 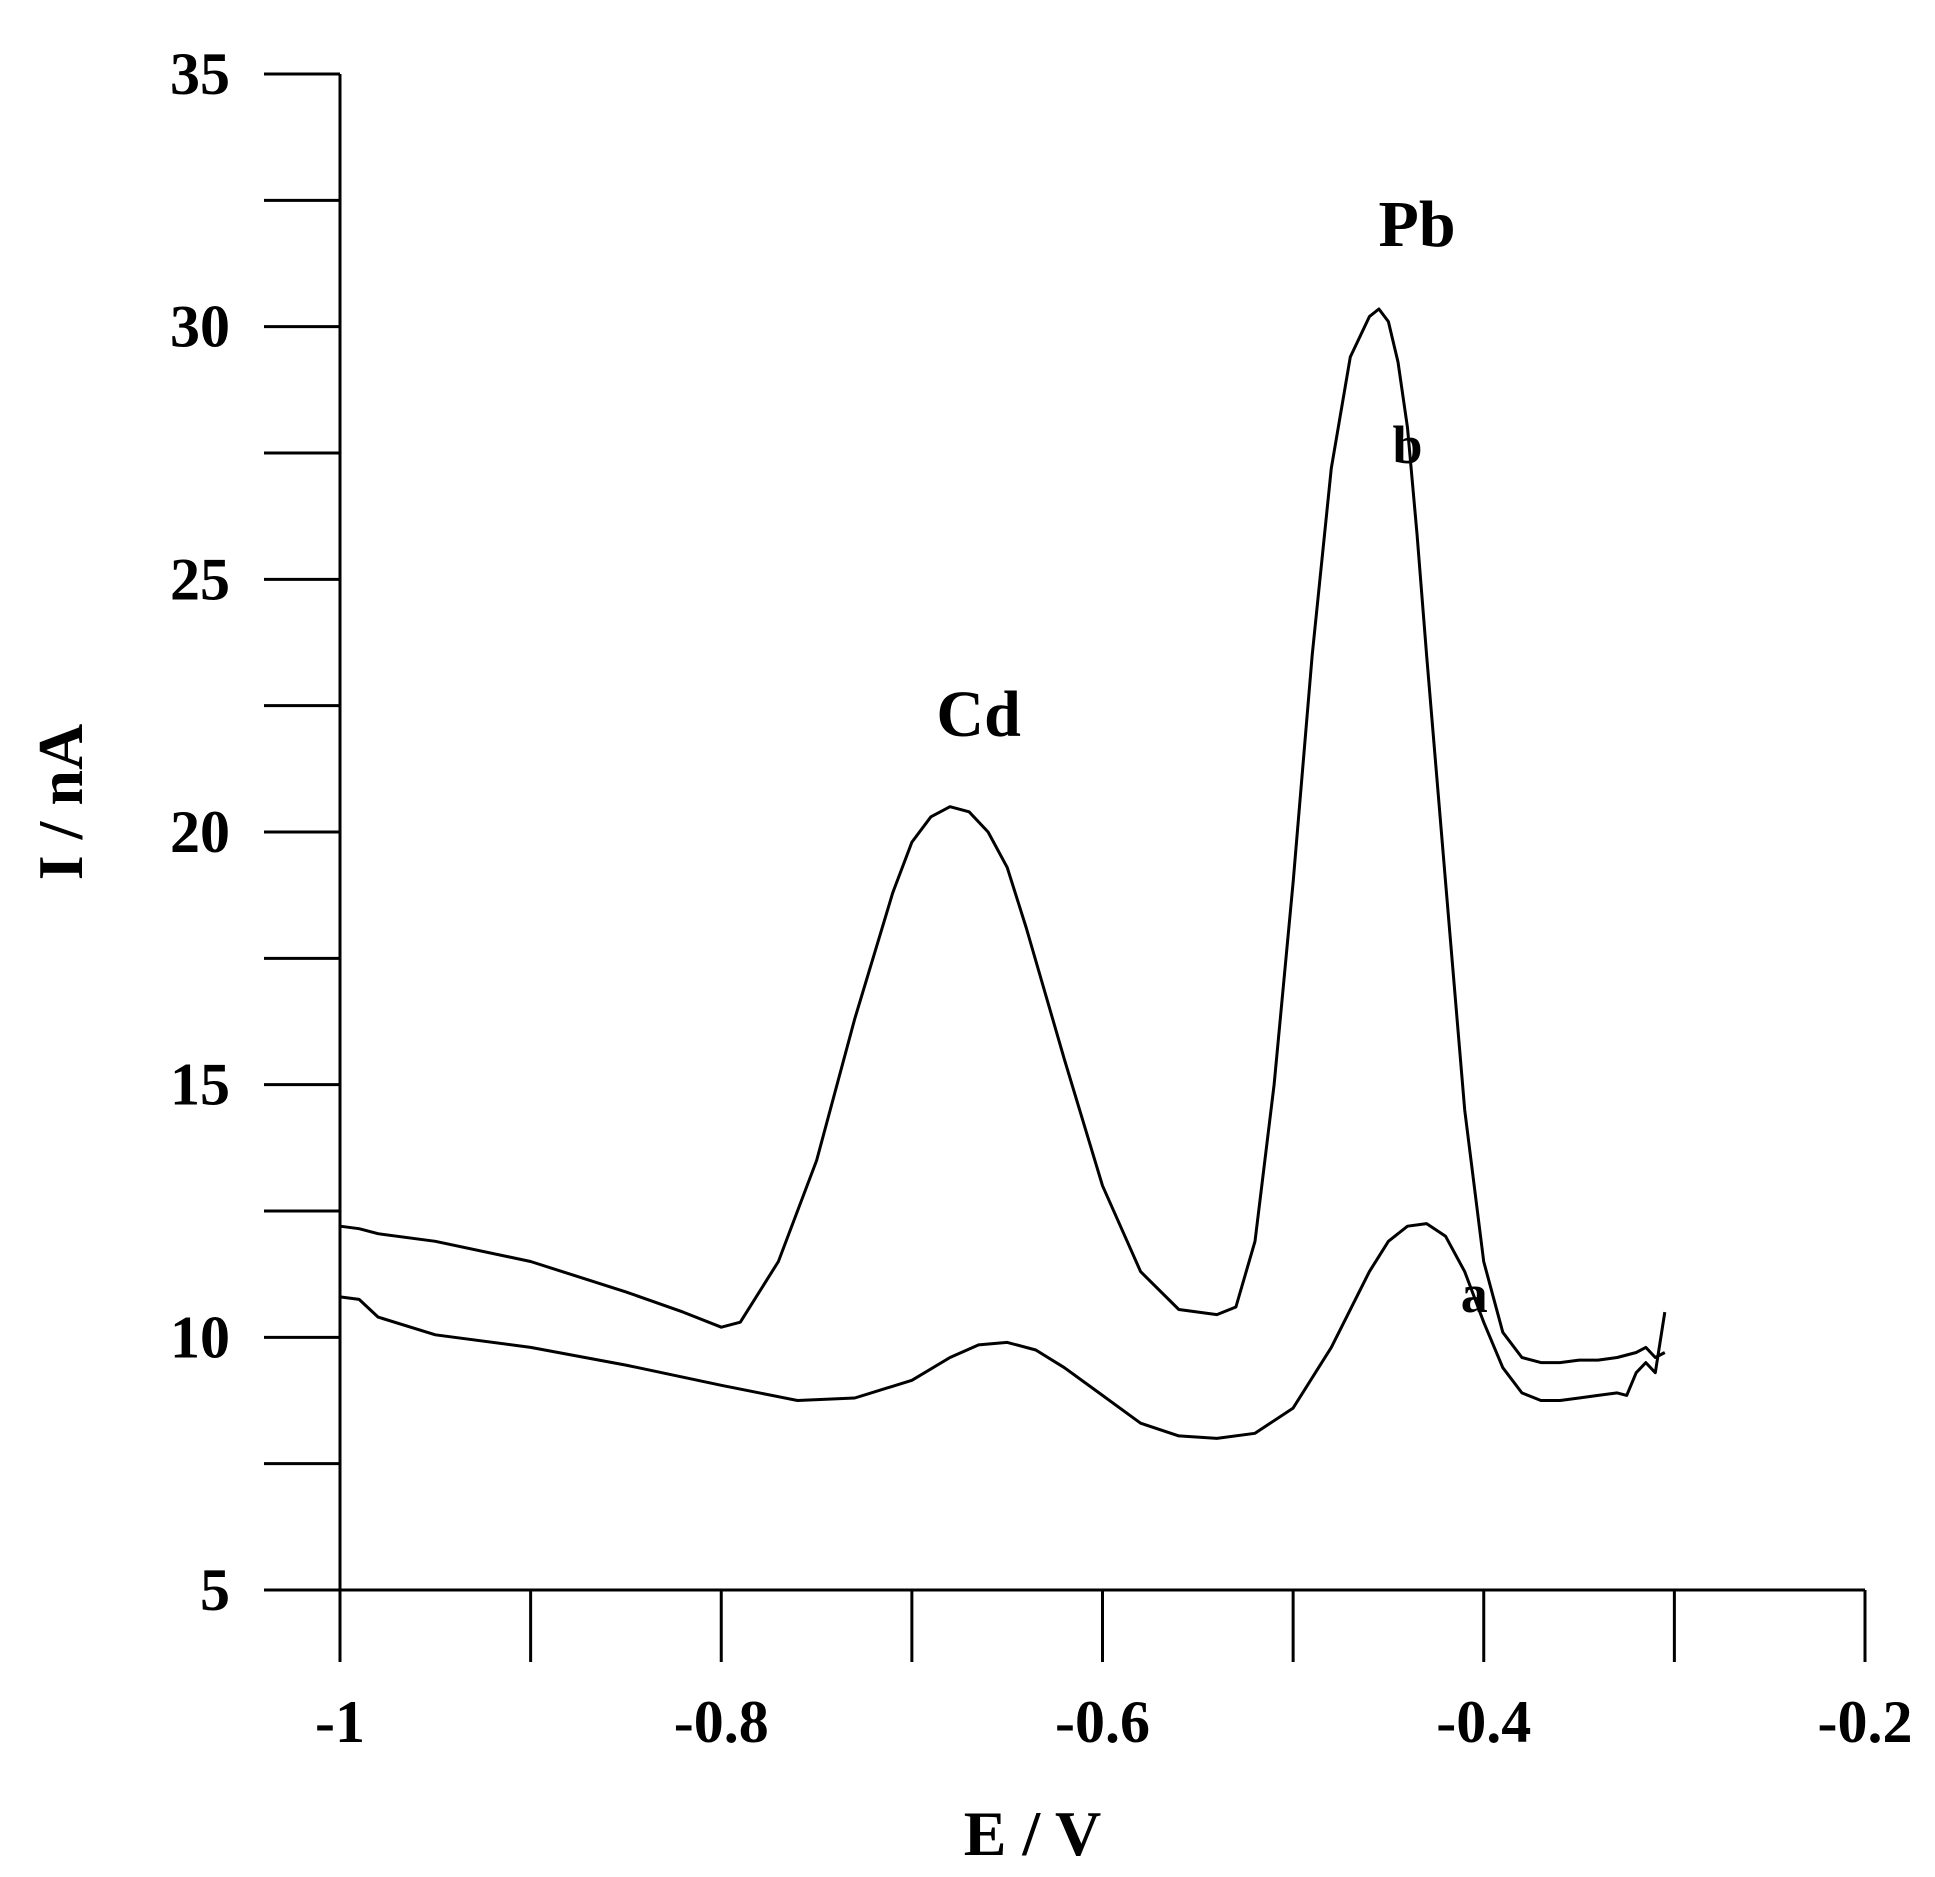 I want to click on y-tick-label: 5, so click(x=215, y=1590).